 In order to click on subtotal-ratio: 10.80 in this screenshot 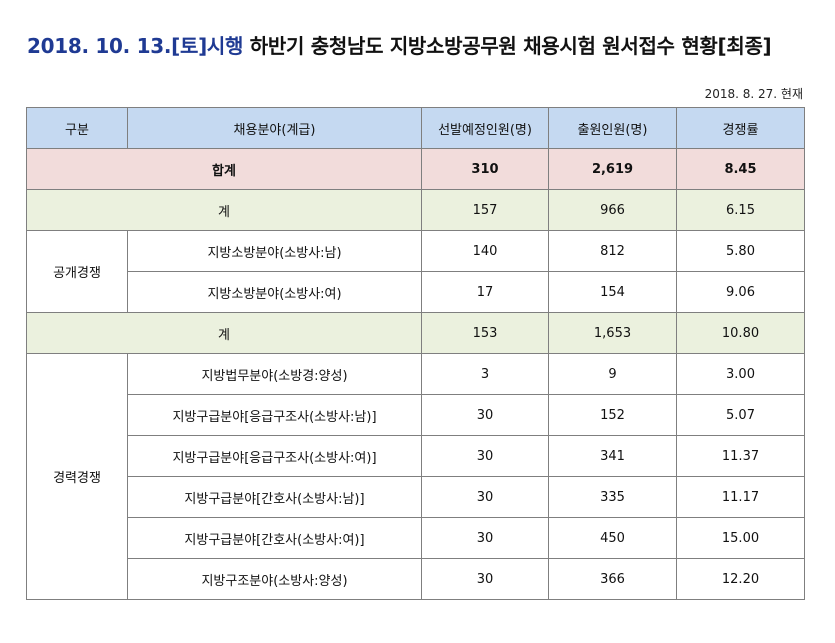, I will do `click(740, 333)`.